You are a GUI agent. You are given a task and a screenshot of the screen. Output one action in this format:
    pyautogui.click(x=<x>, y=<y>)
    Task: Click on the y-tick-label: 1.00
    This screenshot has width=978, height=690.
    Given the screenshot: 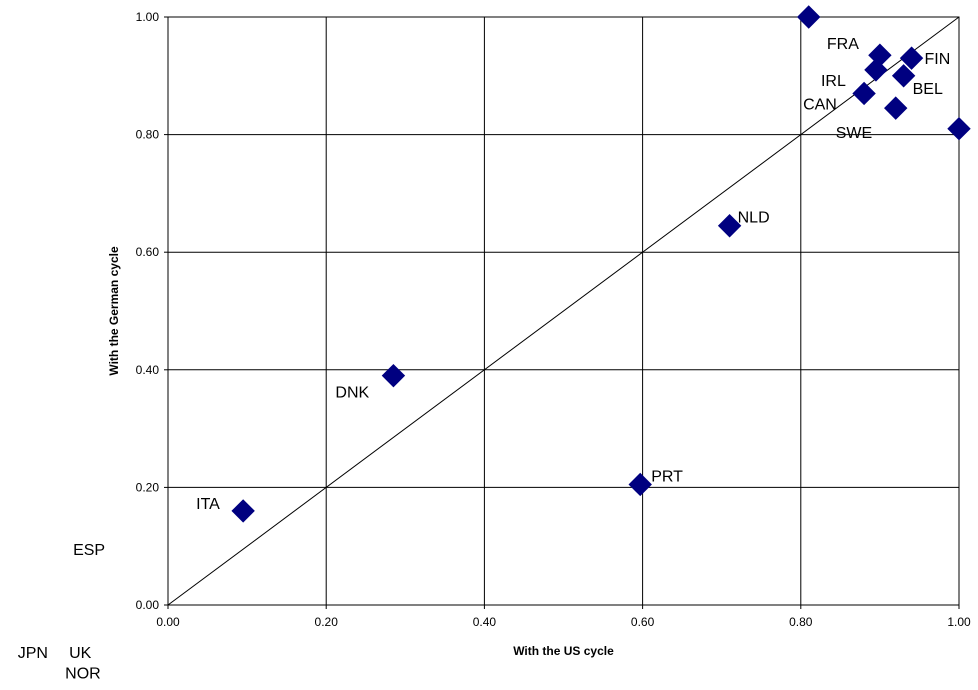 What is the action you would take?
    pyautogui.click(x=148, y=17)
    